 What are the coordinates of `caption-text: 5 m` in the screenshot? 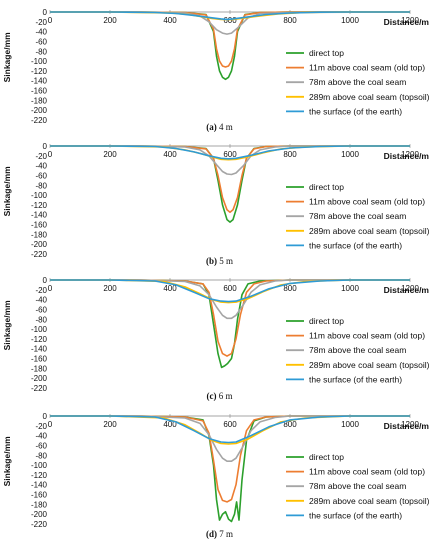 It's located at (225, 261).